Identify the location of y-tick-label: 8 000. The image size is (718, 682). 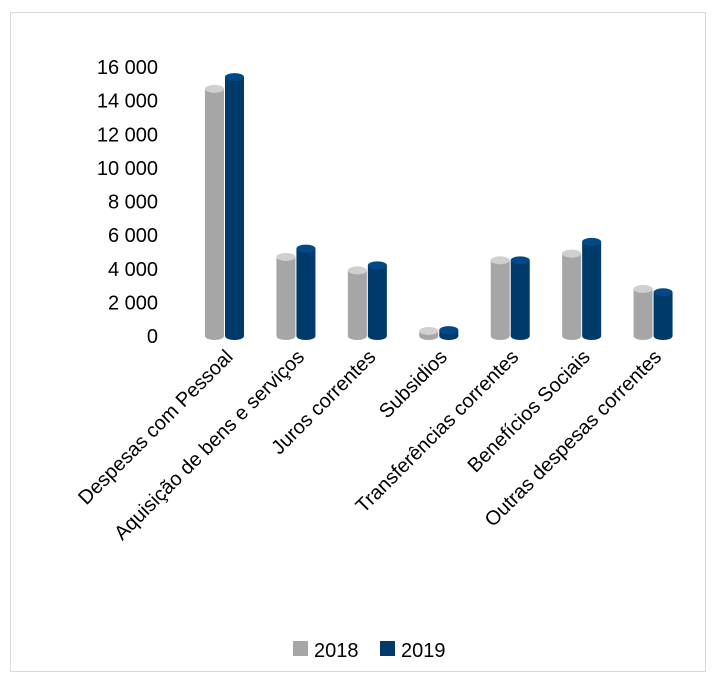
(133, 203).